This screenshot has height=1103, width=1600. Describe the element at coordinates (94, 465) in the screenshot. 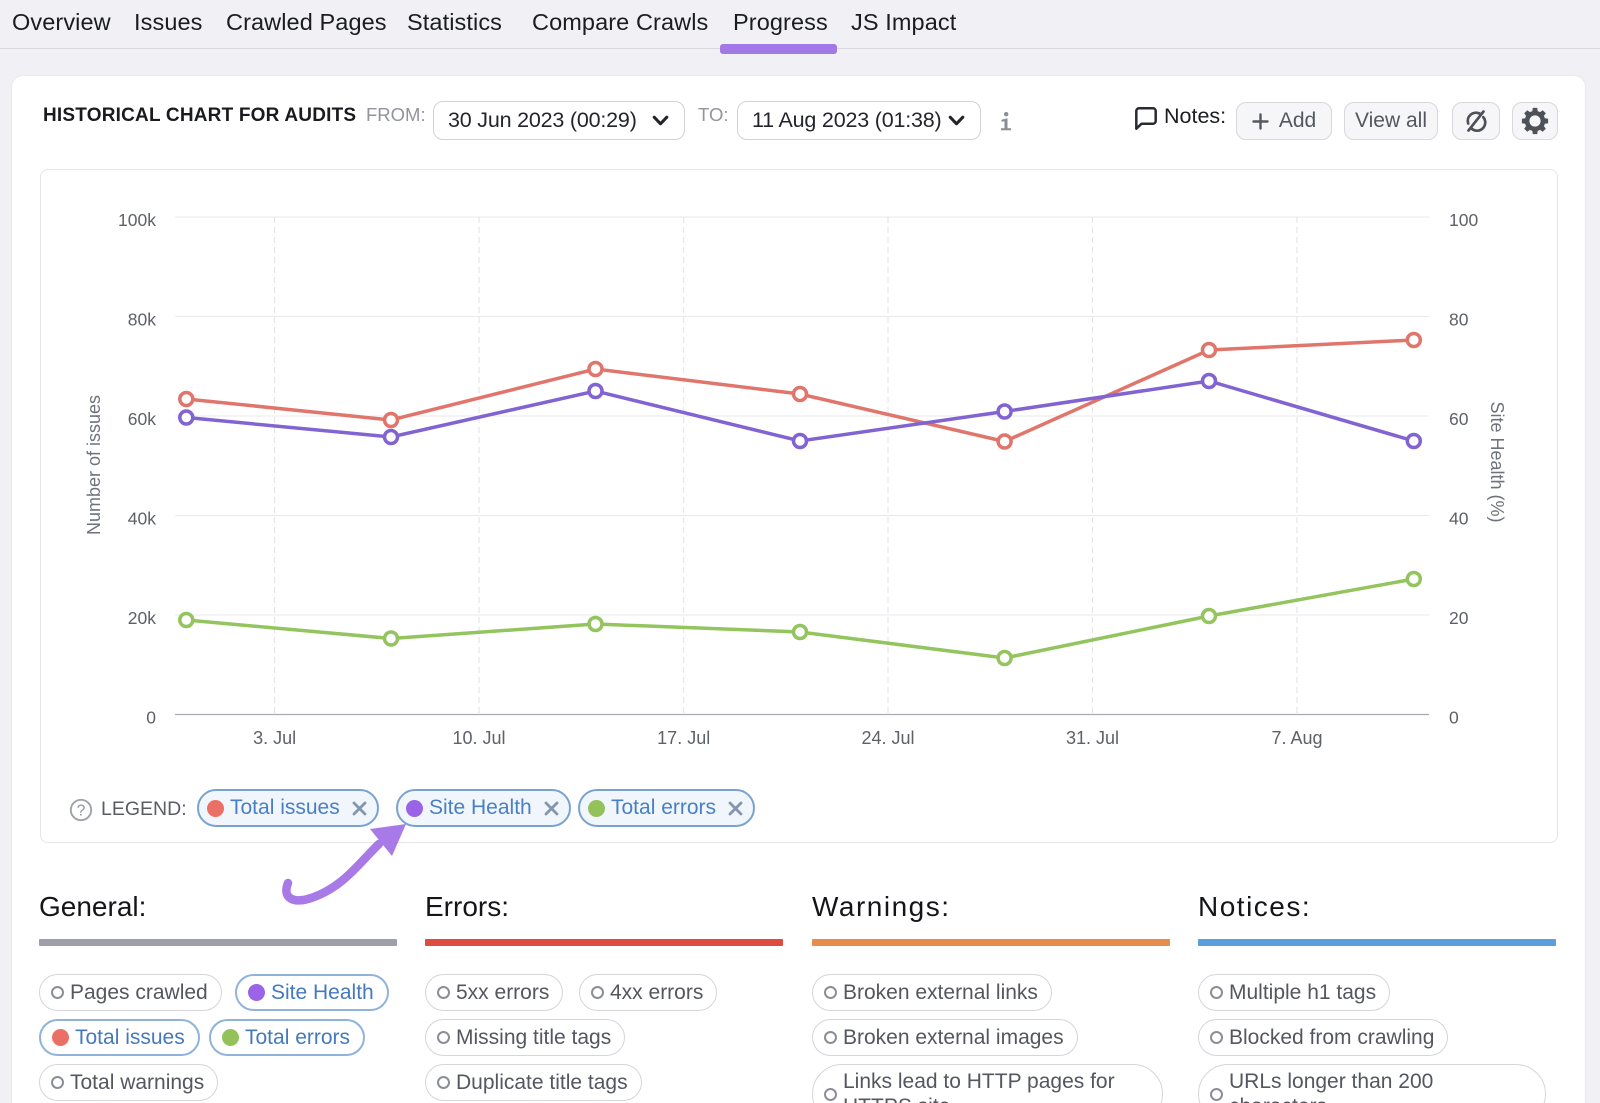

I see `svg-text: Number of issues` at that location.